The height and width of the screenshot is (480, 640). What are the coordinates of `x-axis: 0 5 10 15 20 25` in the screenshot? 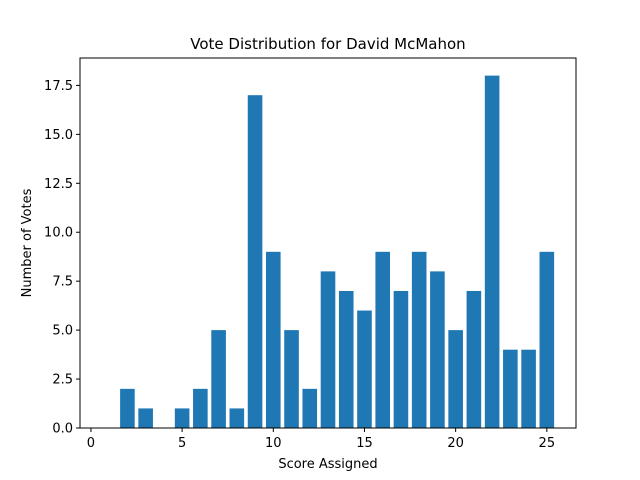 It's located at (321, 439).